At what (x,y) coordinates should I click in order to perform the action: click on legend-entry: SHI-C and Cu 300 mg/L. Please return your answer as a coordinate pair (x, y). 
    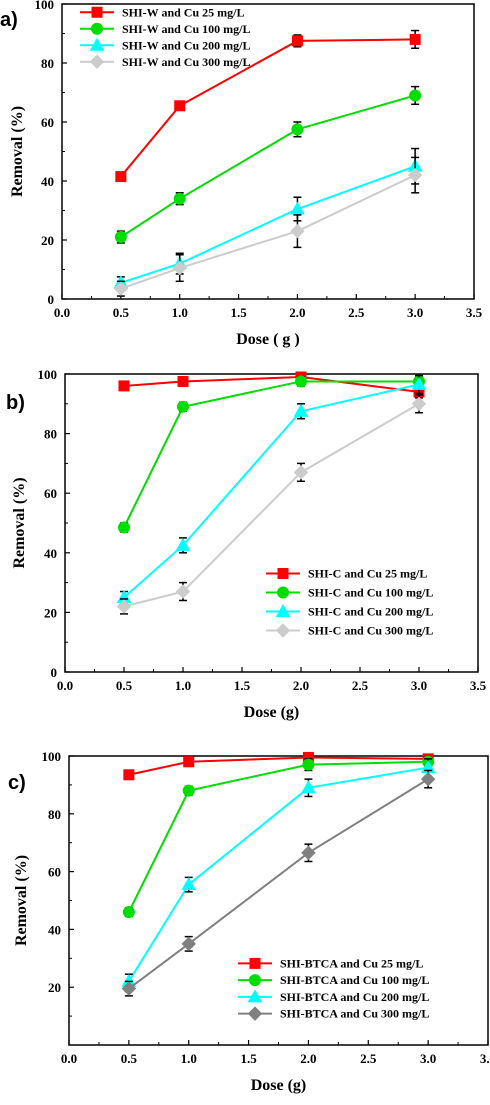
    Looking at the image, I should click on (370, 631).